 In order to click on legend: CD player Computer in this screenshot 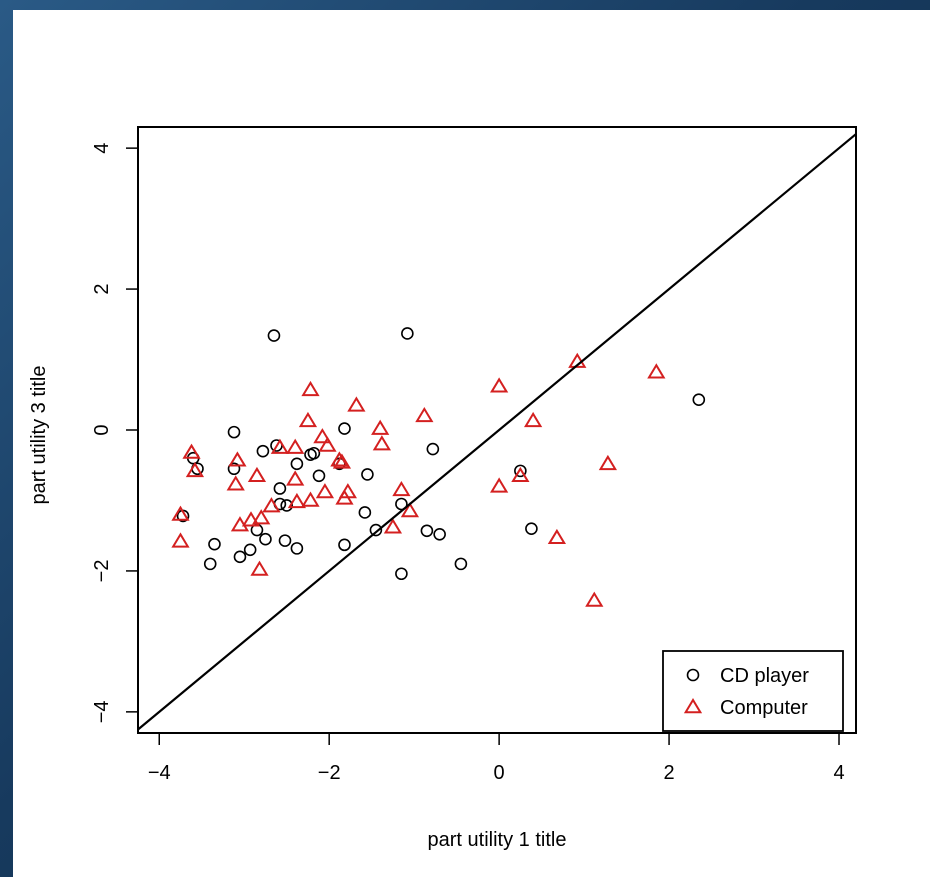, I will do `click(753, 691)`.